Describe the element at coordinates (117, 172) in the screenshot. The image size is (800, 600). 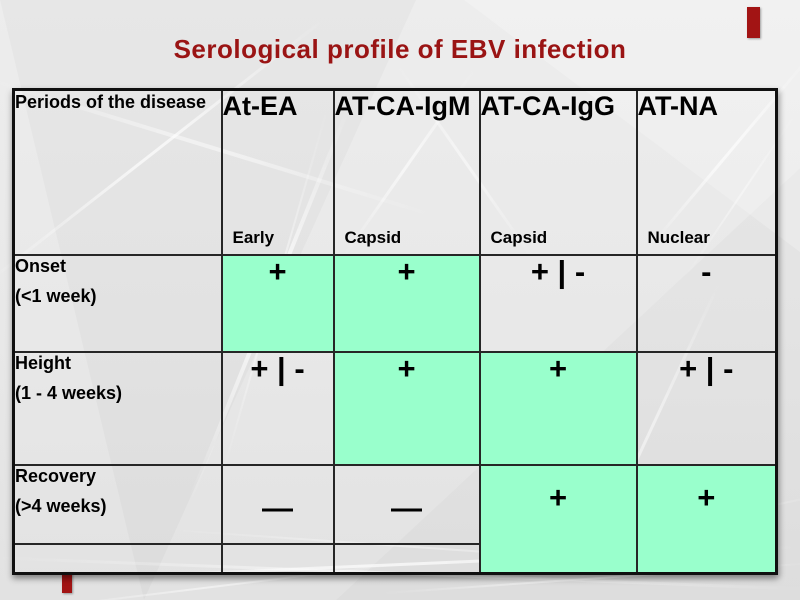
I see `corner-header-cell: Periods of the disease` at that location.